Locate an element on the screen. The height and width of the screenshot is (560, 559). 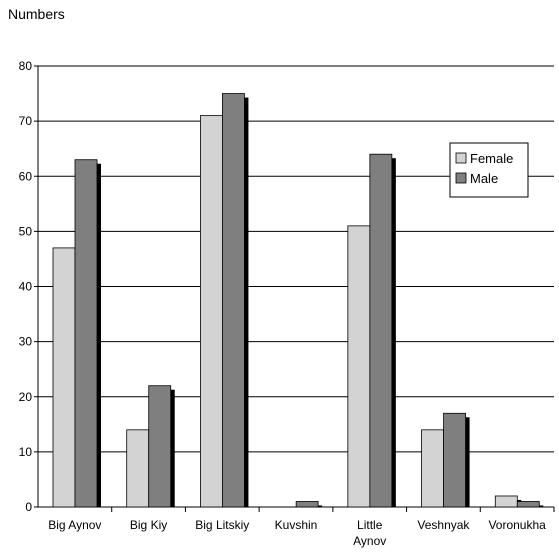
y-tick-label: 40 is located at coordinates (26, 287).